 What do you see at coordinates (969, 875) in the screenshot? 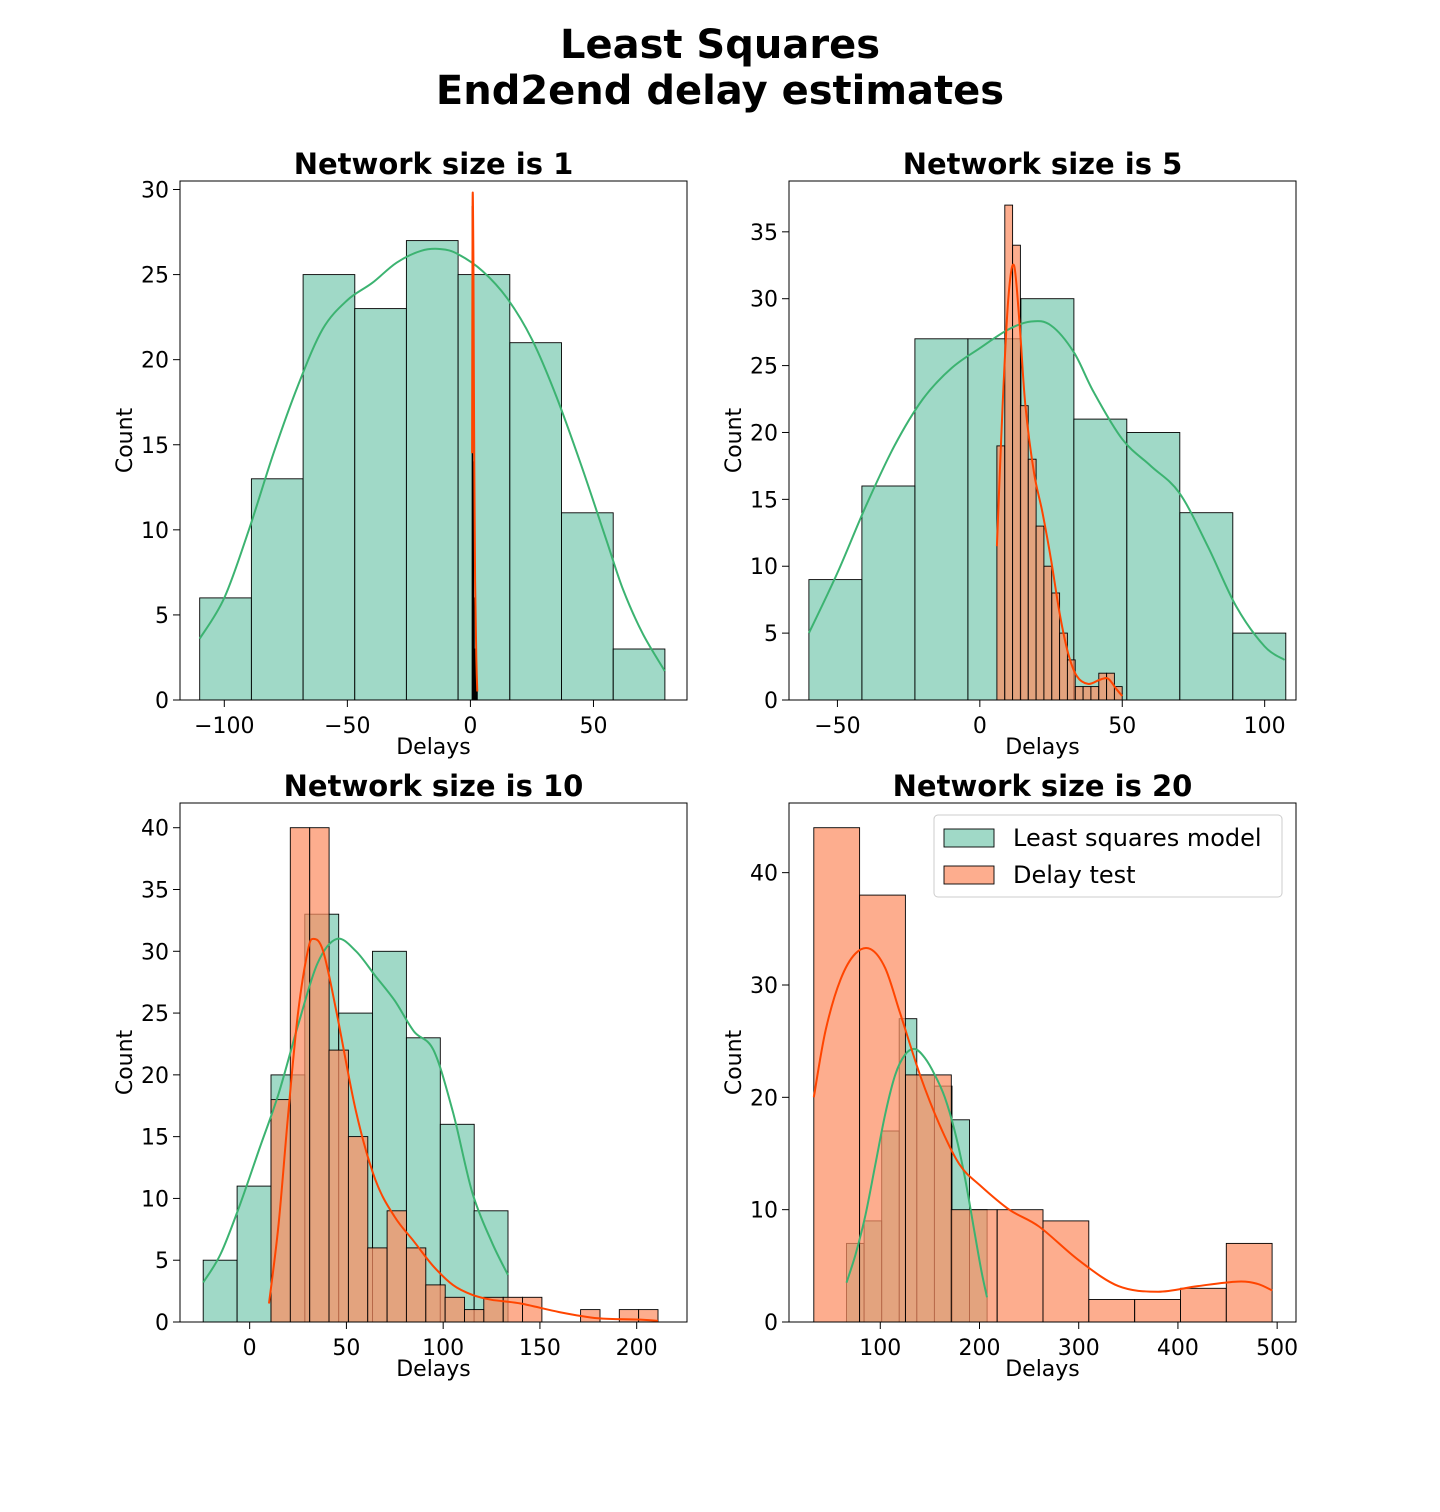
I see `legend-swatch-test` at bounding box center [969, 875].